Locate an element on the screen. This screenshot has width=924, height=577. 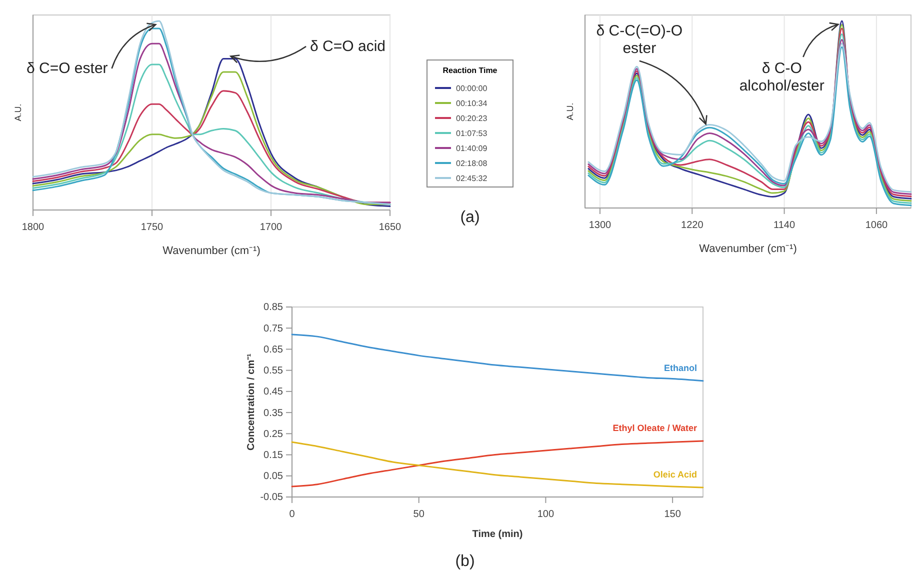
x-tick-label: 1060 is located at coordinates (876, 225).